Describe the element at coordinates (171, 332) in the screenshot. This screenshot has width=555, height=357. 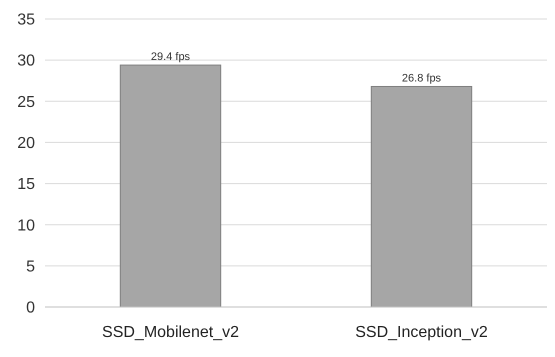
I see `x-tick-label: SSD_Mobilenet_v2` at that location.